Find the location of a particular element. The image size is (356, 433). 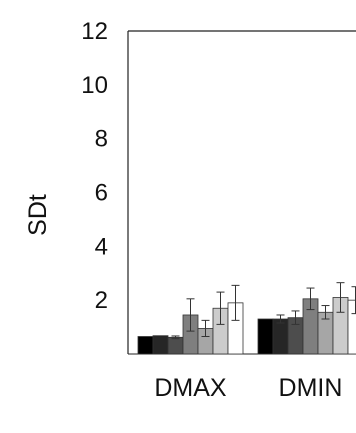

y-tick-label: 8 is located at coordinates (101, 139).